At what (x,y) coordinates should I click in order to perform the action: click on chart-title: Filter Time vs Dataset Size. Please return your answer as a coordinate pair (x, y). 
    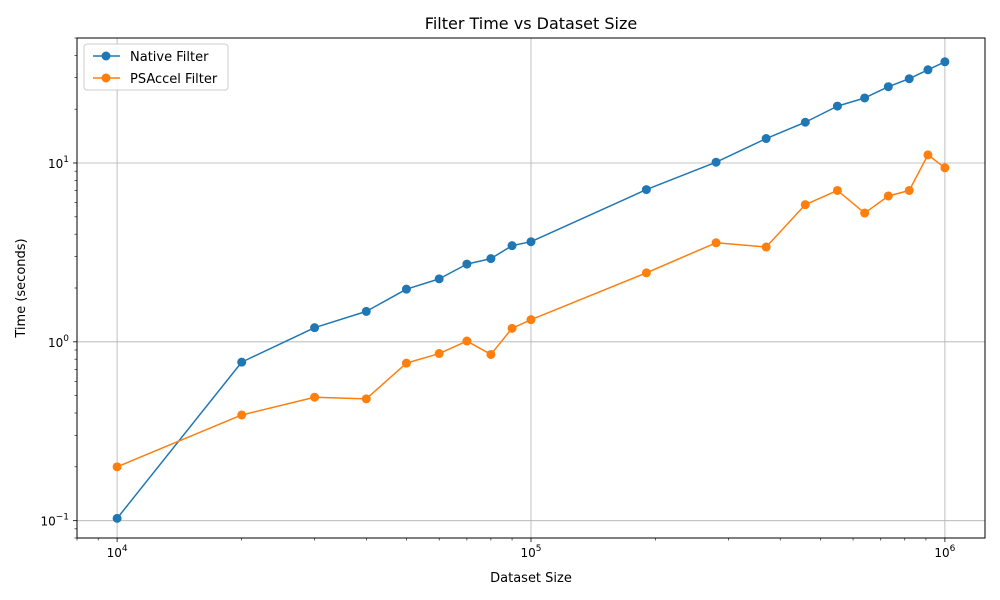
    Looking at the image, I should click on (531, 23).